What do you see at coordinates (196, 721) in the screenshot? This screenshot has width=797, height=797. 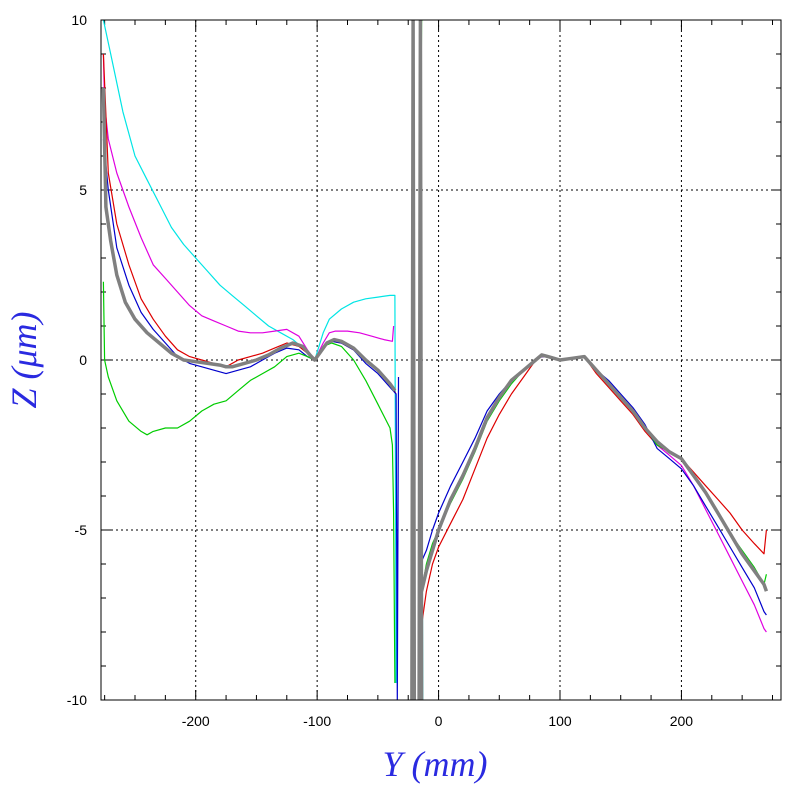 I see `x-tick-label: -200` at bounding box center [196, 721].